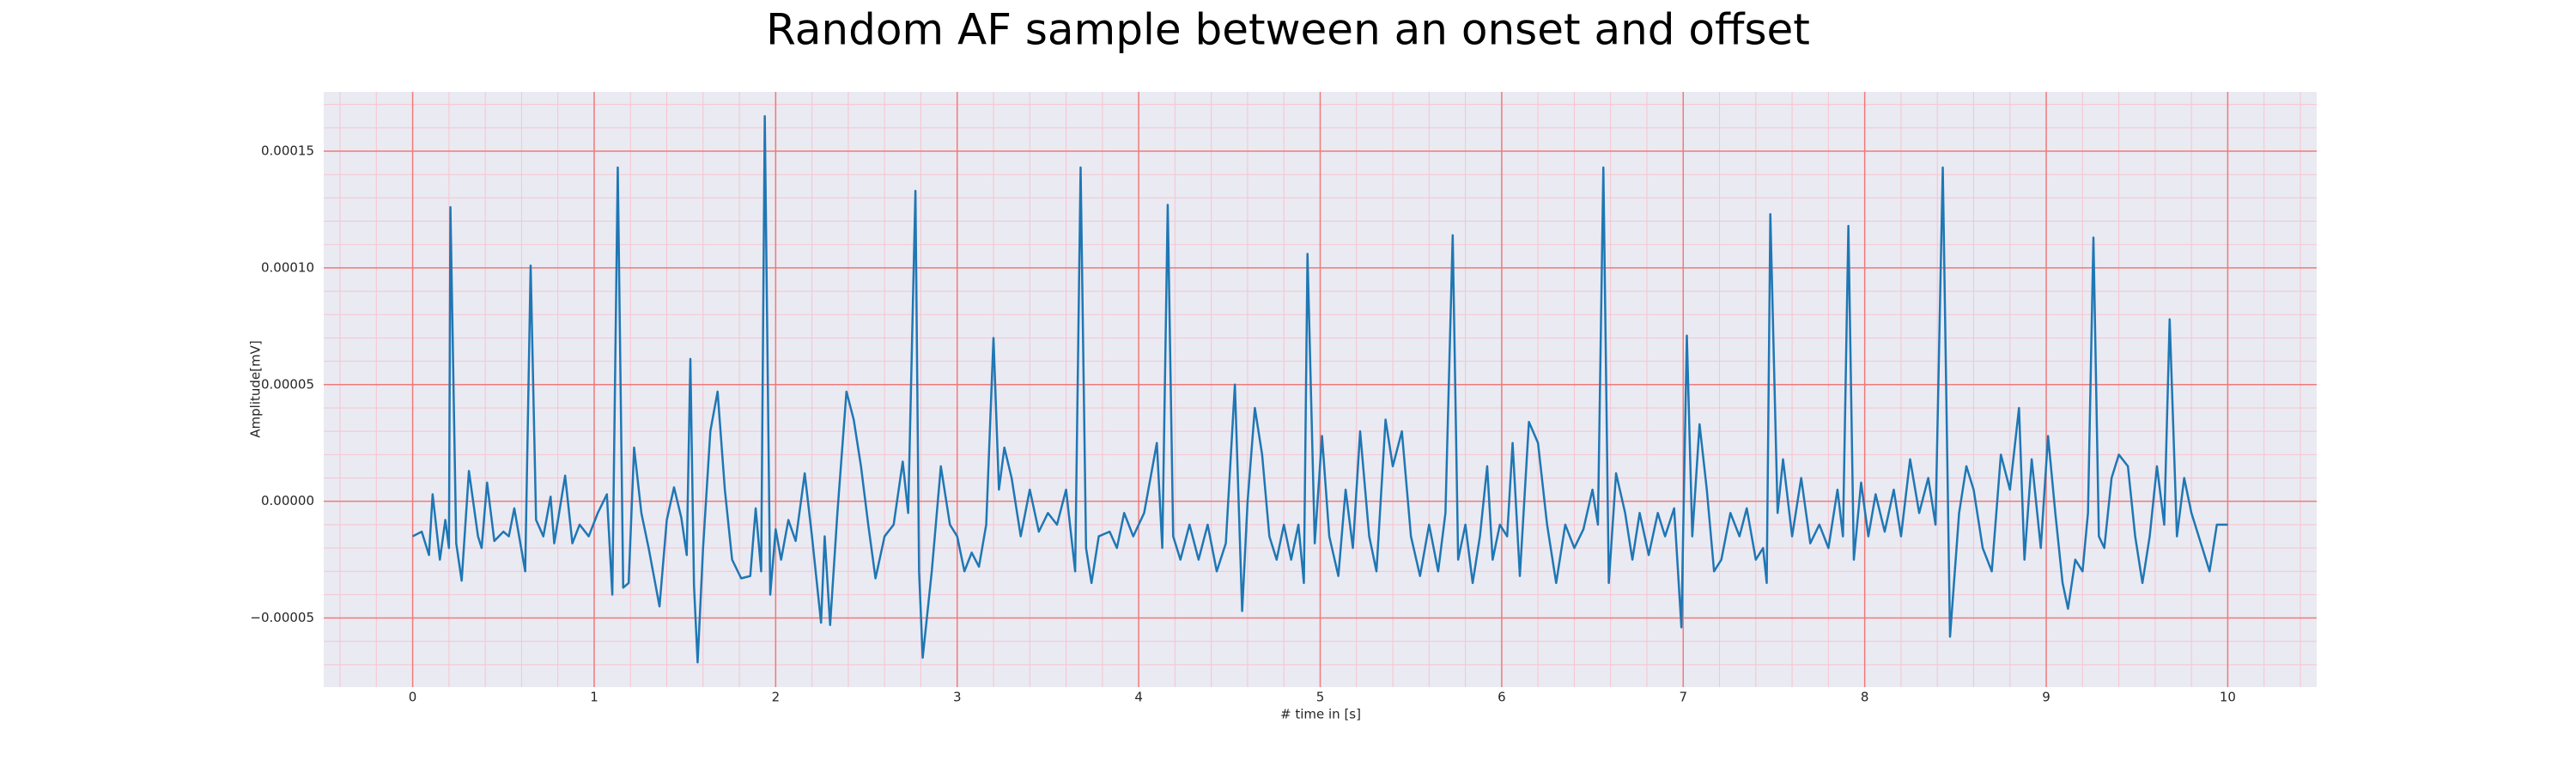  What do you see at coordinates (958, 697) in the screenshot?
I see `x-tick-label: 3` at bounding box center [958, 697].